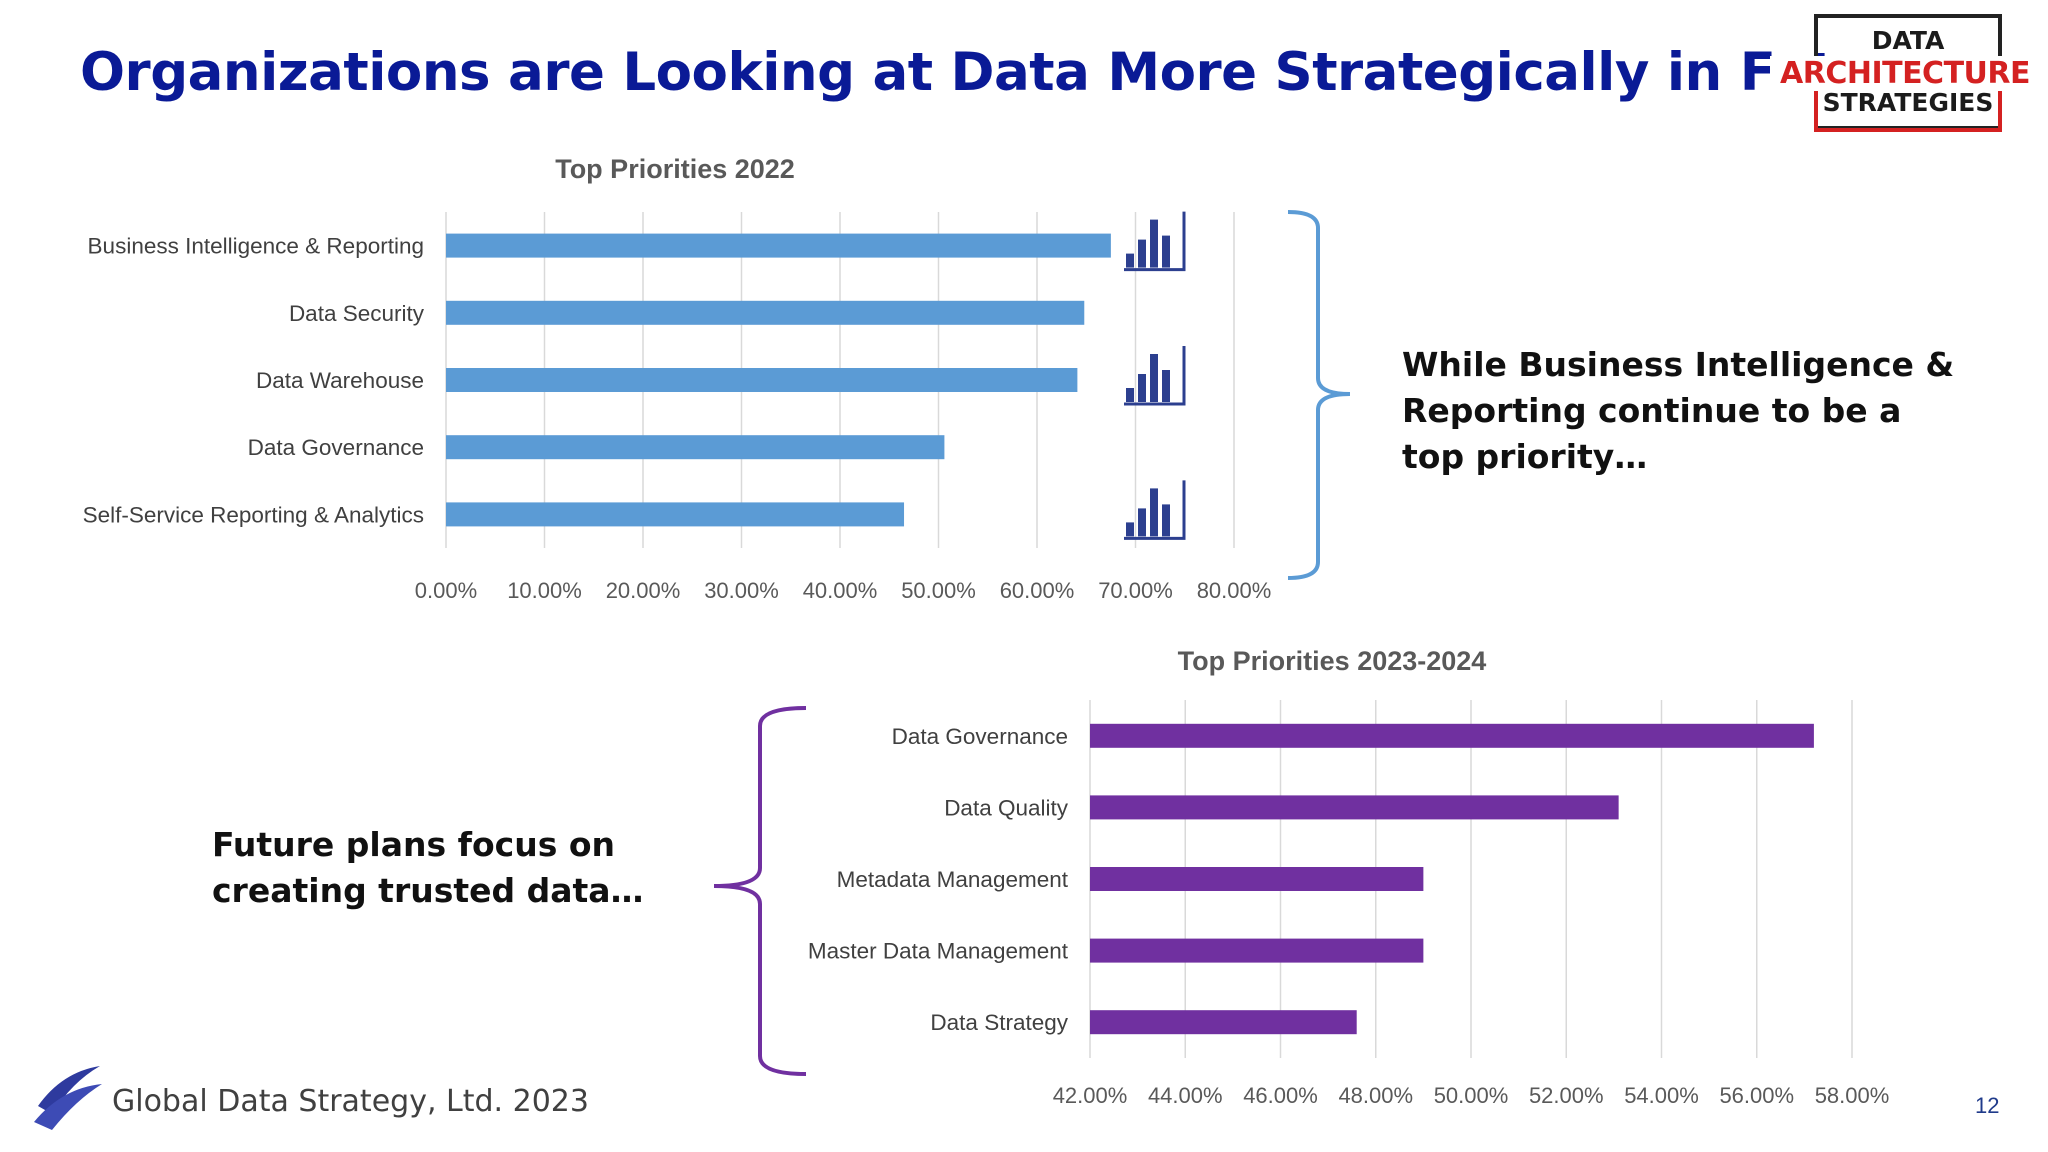 This screenshot has width=2048, height=1152. I want to click on category-label: Business Intelligence & Reporting, so click(256, 246).